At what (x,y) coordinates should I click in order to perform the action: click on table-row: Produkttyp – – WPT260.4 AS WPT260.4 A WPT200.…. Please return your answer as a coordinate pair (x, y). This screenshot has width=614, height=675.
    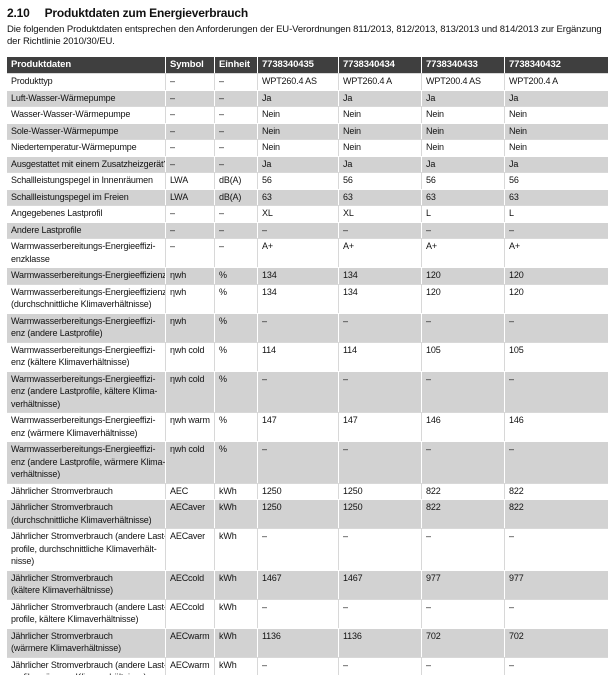
    Looking at the image, I should click on (307, 81).